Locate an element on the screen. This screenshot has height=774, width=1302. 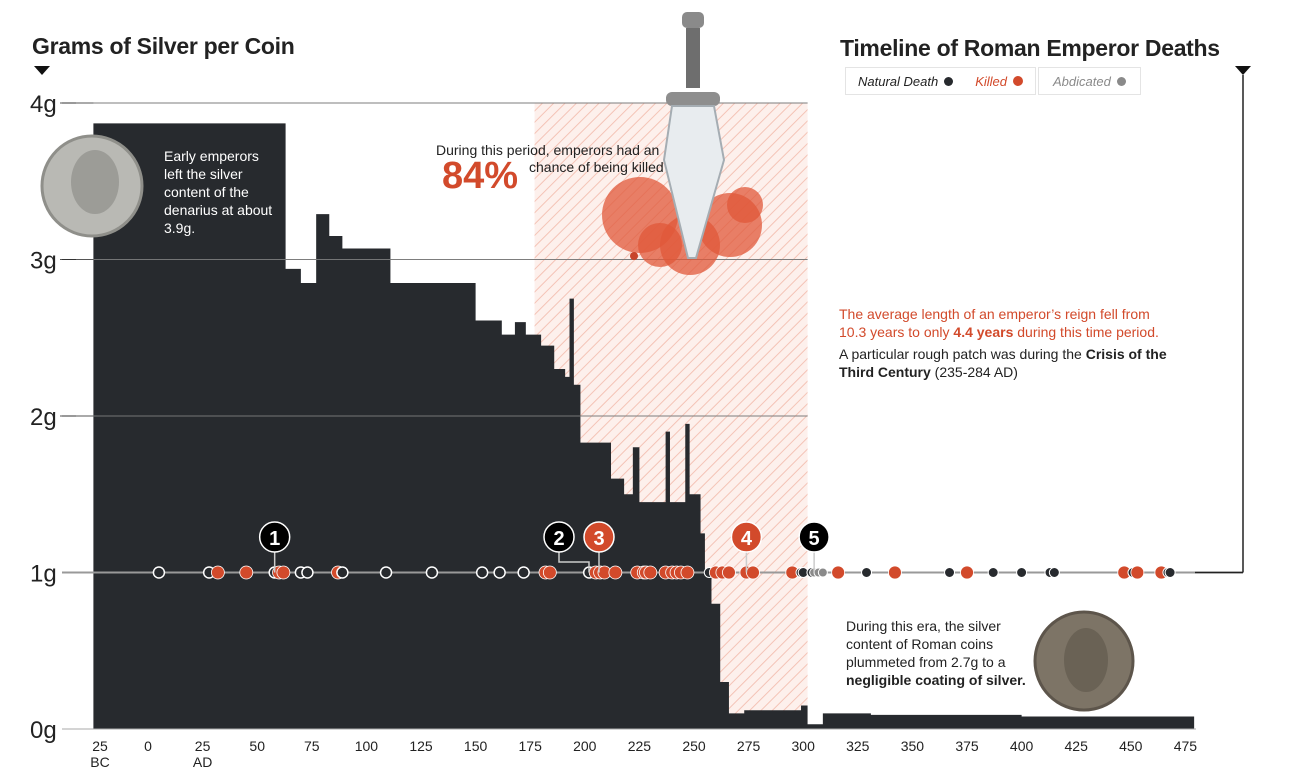
x-tick-label: 400 is located at coordinates (1022, 746).